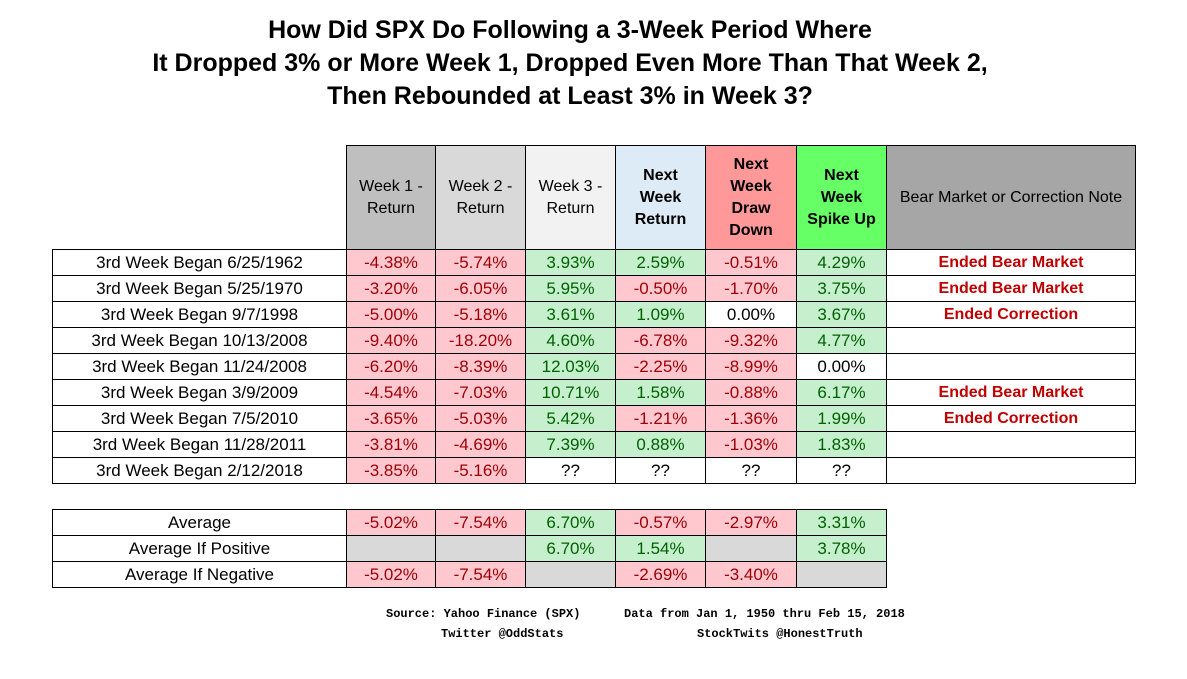 The width and height of the screenshot is (1187, 679). What do you see at coordinates (199, 418) in the screenshot?
I see `row-label: 3rd Week Began 7/5/2010` at bounding box center [199, 418].